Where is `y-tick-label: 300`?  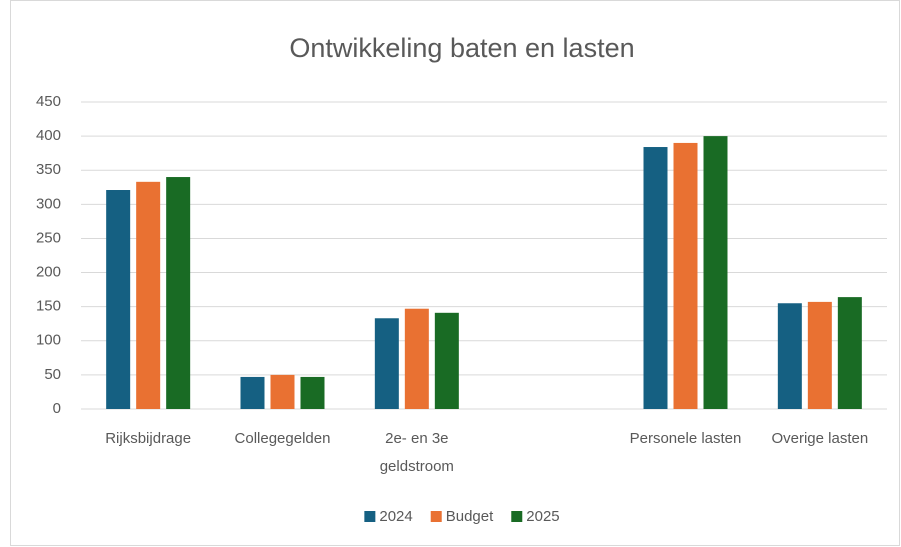 y-tick-label: 300 is located at coordinates (48, 203).